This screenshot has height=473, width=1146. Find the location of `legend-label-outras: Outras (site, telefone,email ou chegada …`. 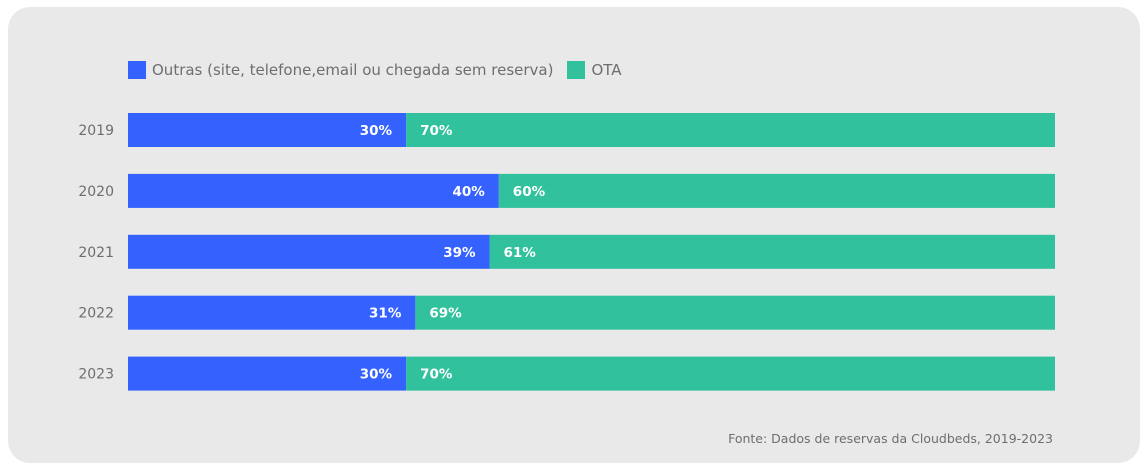

legend-label-outras: Outras (site, telefone,email ou chegada … is located at coordinates (353, 70).